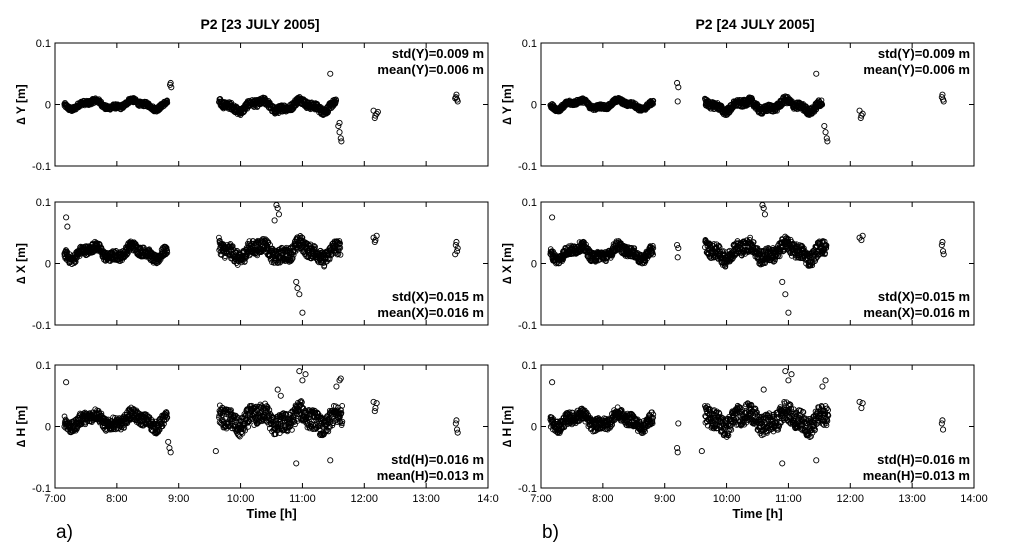  Describe the element at coordinates (430, 475) in the screenshot. I see `stat-annotation: mean(H)=0.013 m` at that location.